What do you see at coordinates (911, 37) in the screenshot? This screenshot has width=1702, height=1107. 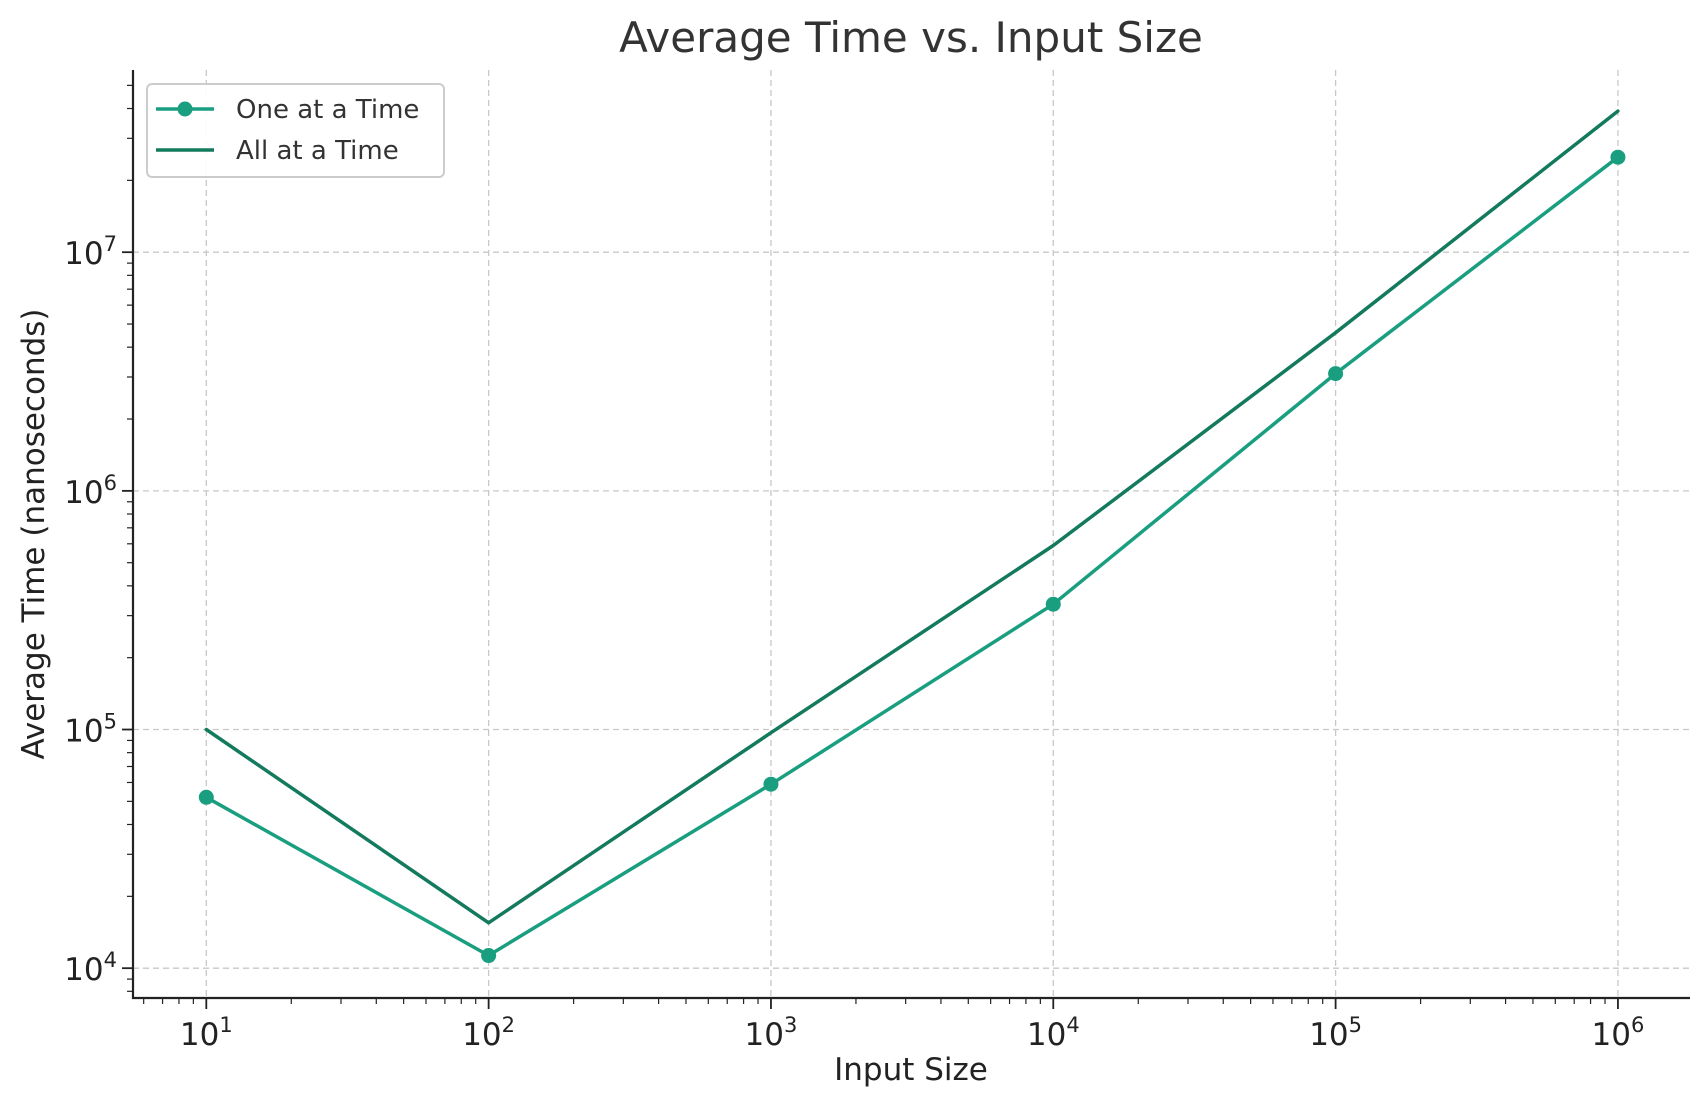 I see `chart-title: Average Time vs. Input Size` at bounding box center [911, 37].